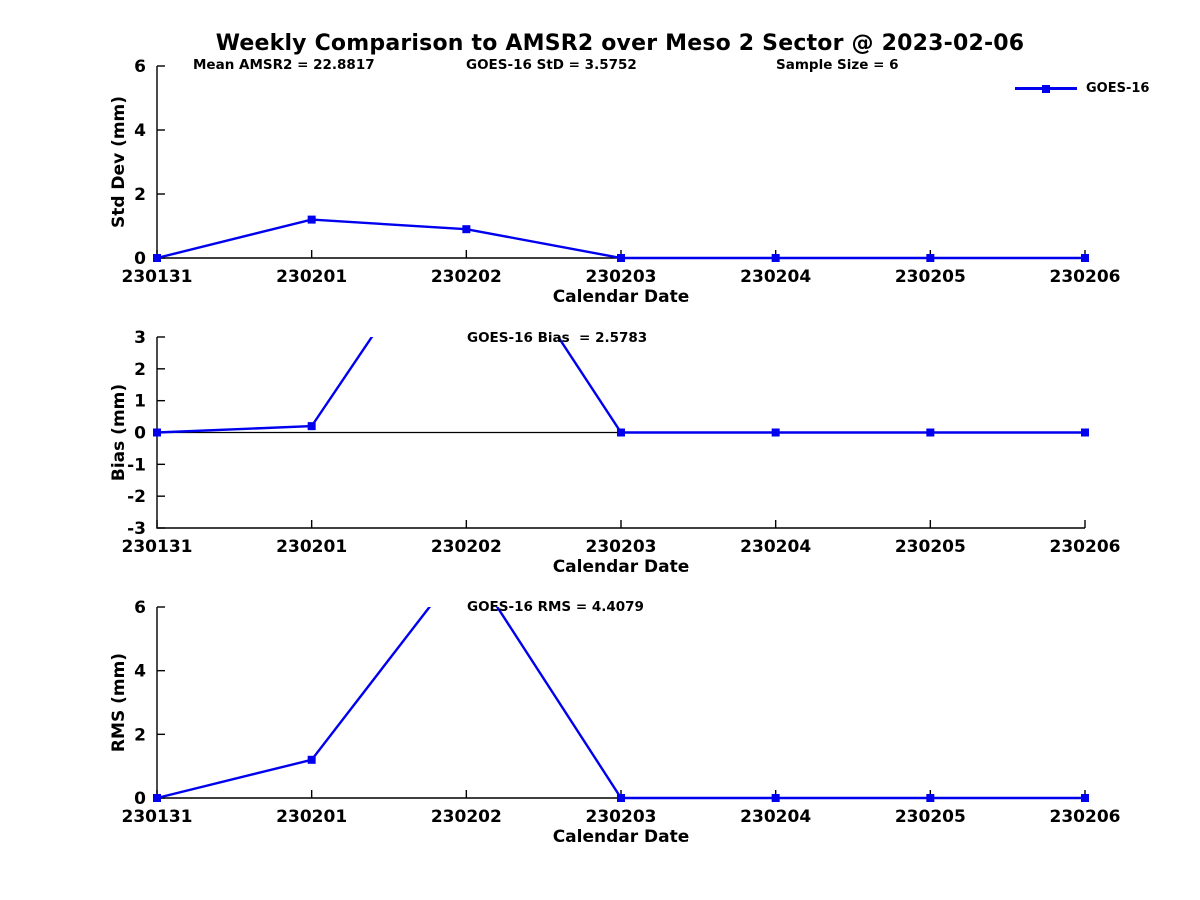 This screenshot has height=900, width=1200. Describe the element at coordinates (837, 65) in the screenshot. I see `annotation-sample-size: Sample Size = 6` at that location.